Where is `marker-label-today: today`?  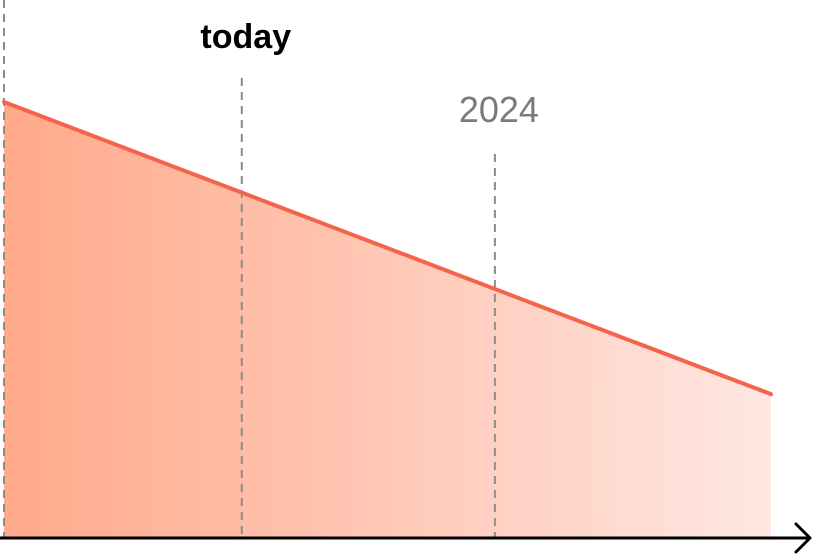 marker-label-today: today is located at coordinates (245, 37).